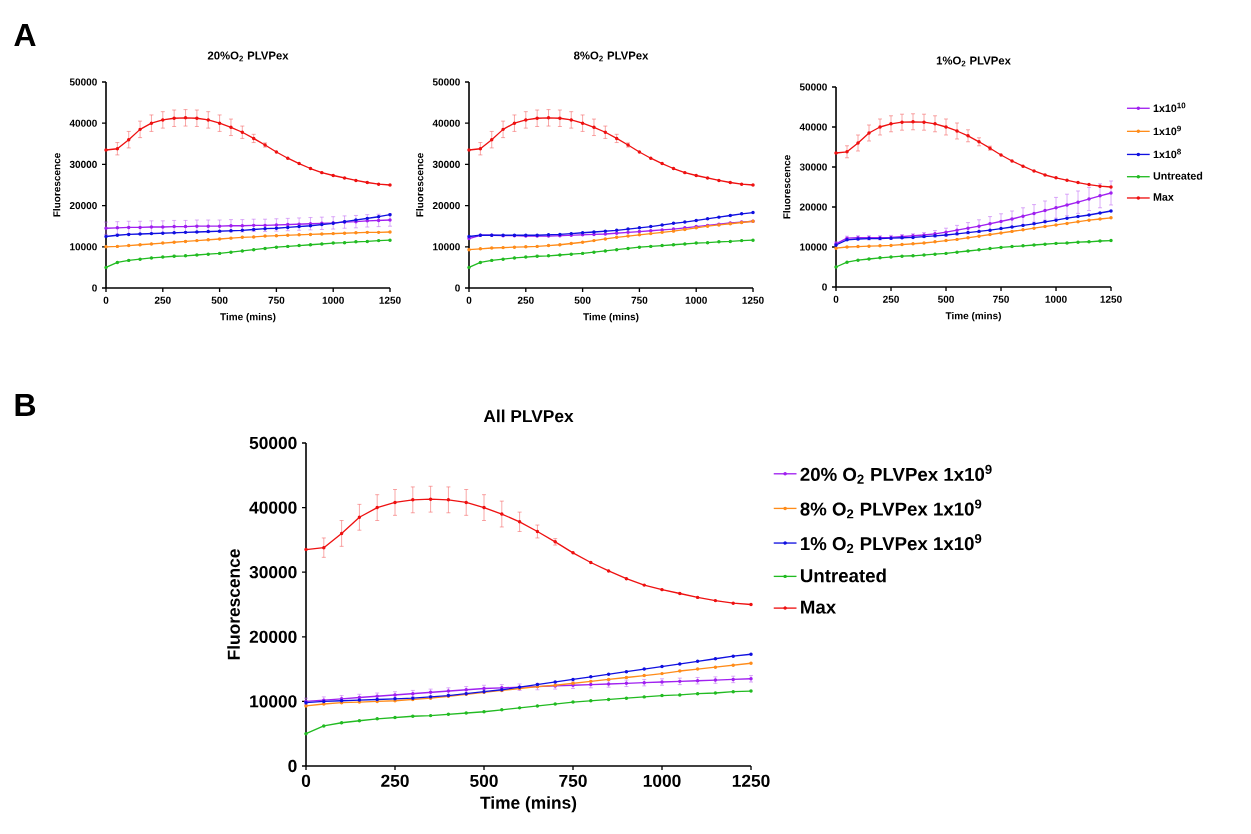 This screenshot has height=834, width=1251. I want to click on legend-label: 20% O$_{2}$ PLVPex 1x10$^{9}$, so click(896, 474).